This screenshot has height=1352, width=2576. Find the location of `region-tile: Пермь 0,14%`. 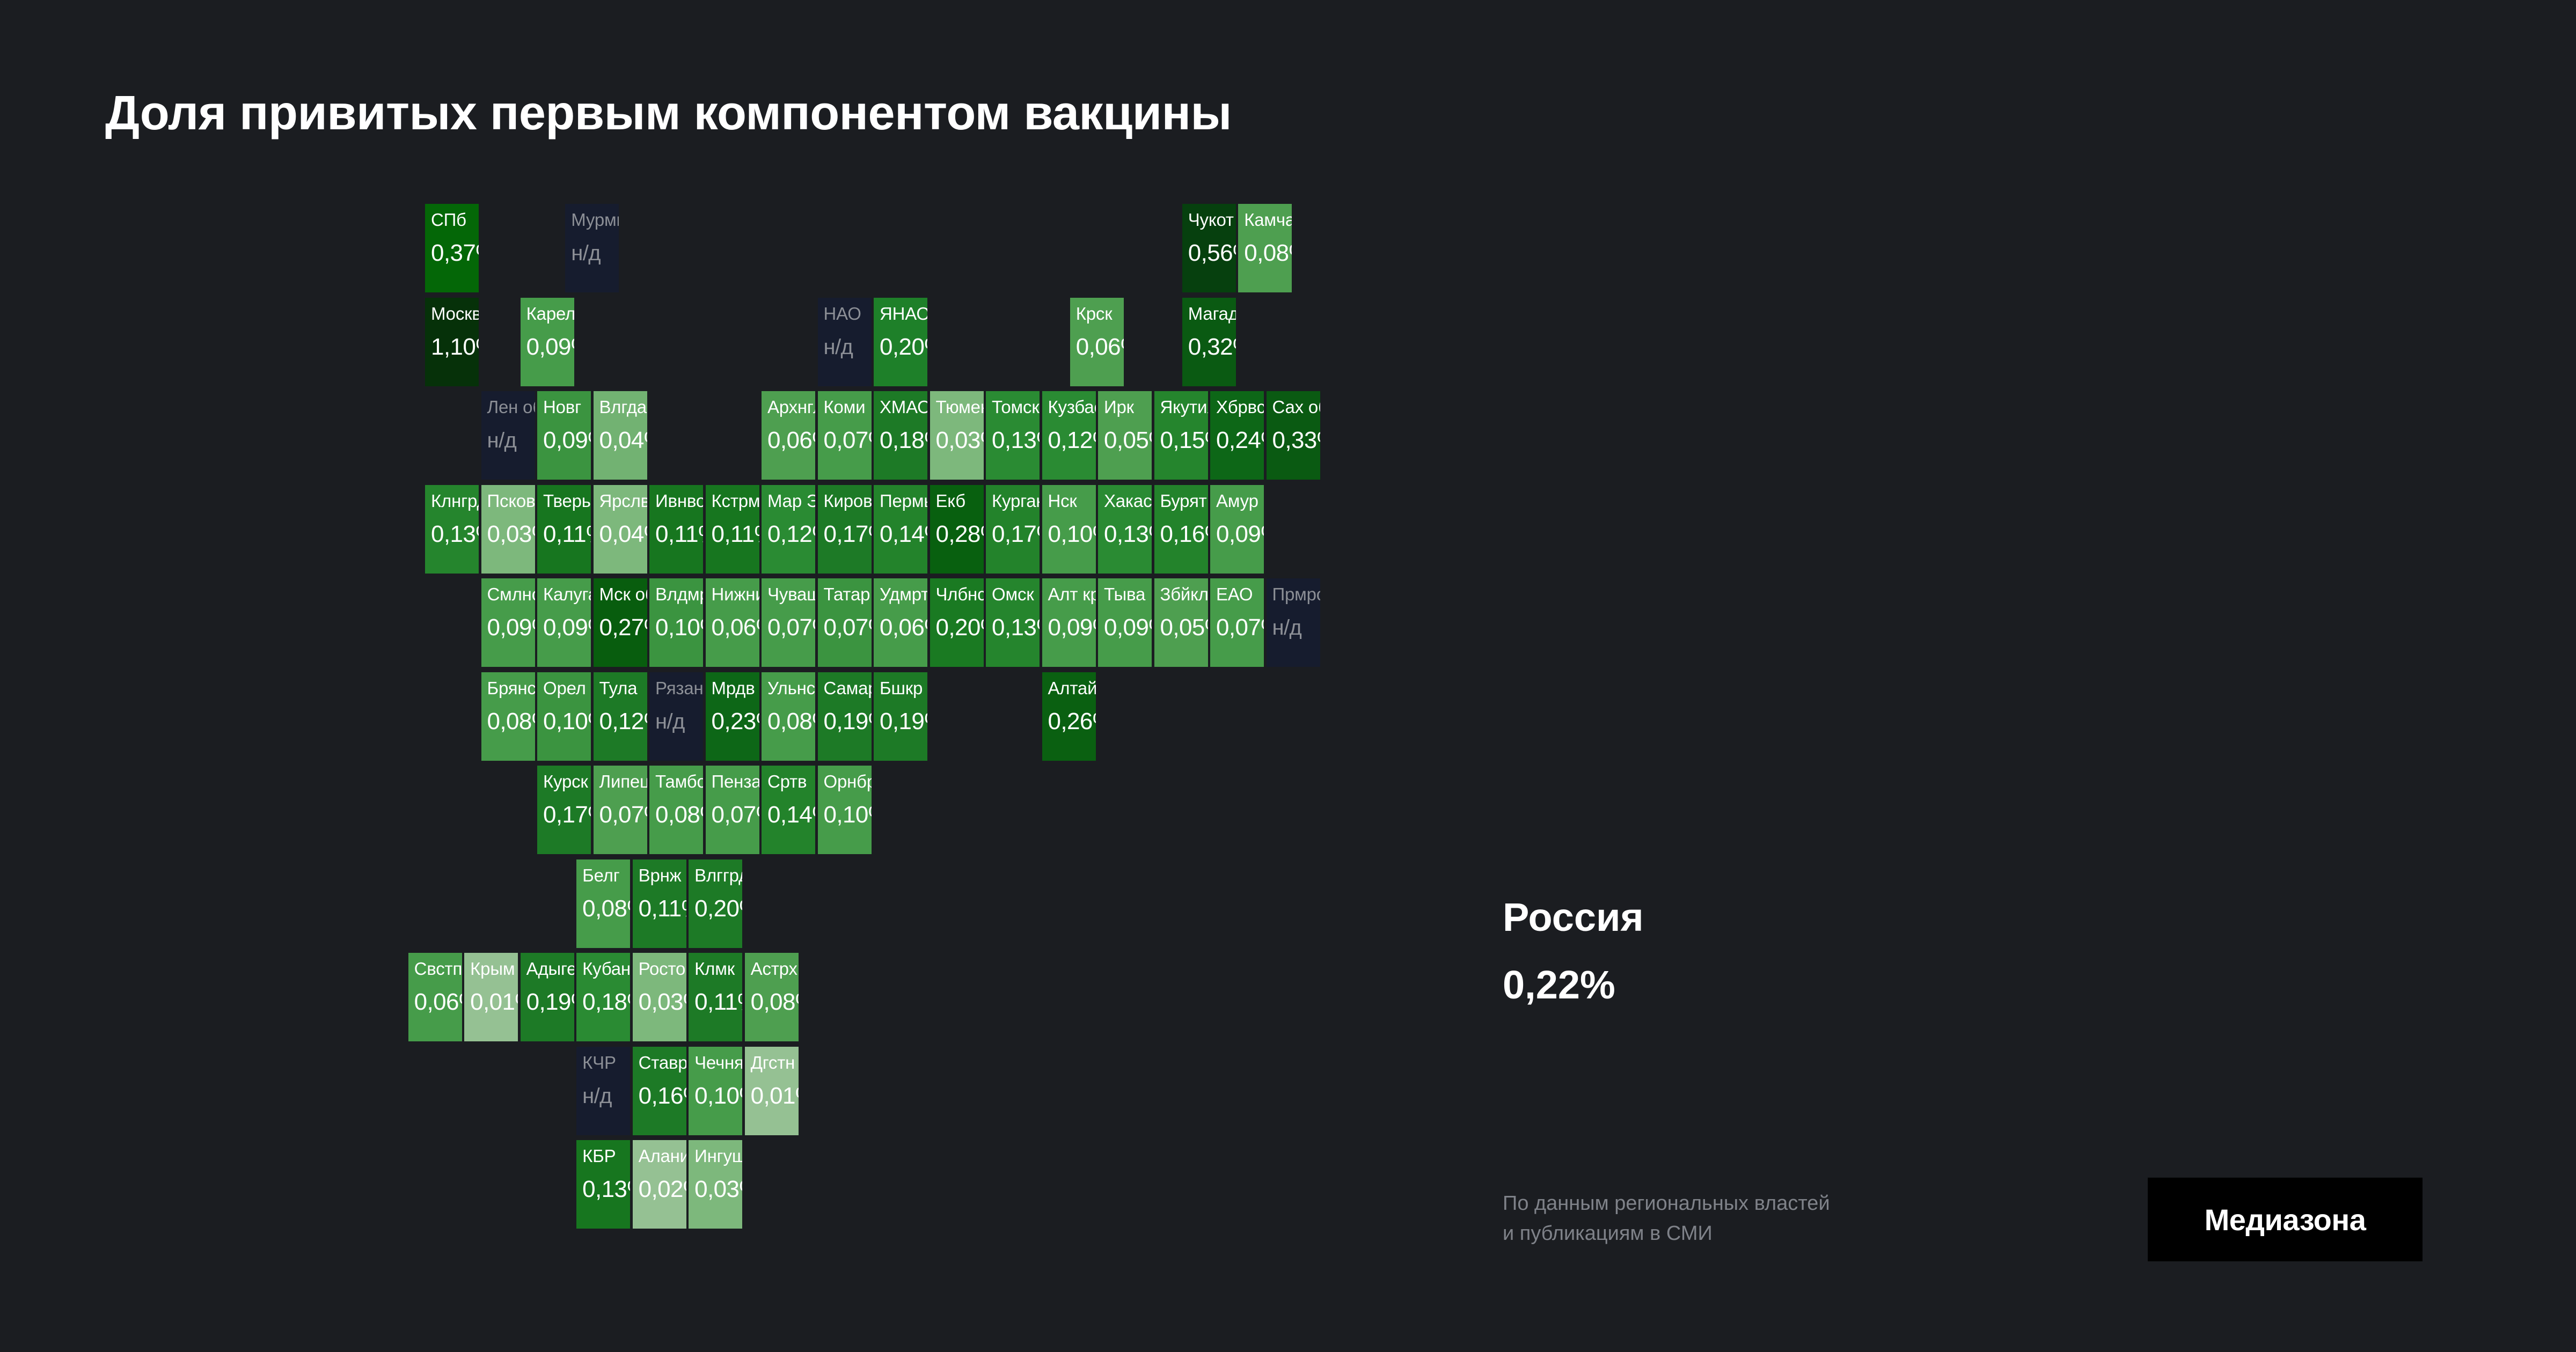

region-tile: Пермь 0,14% is located at coordinates (900, 529).